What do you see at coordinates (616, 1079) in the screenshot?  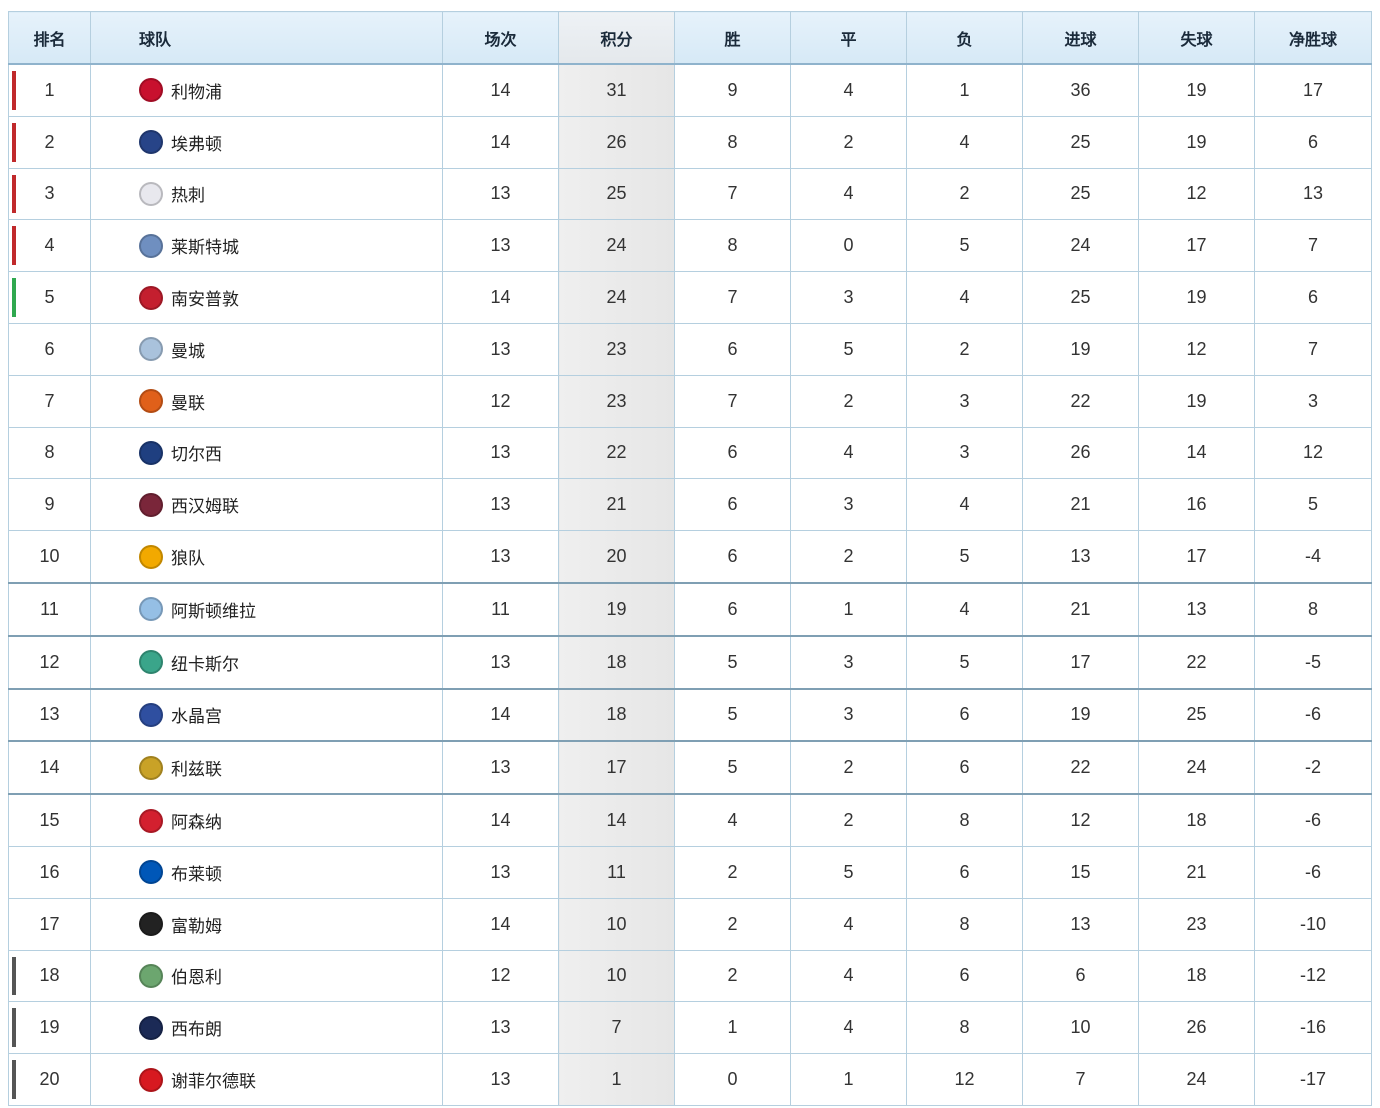 I see `points-cell: 1` at bounding box center [616, 1079].